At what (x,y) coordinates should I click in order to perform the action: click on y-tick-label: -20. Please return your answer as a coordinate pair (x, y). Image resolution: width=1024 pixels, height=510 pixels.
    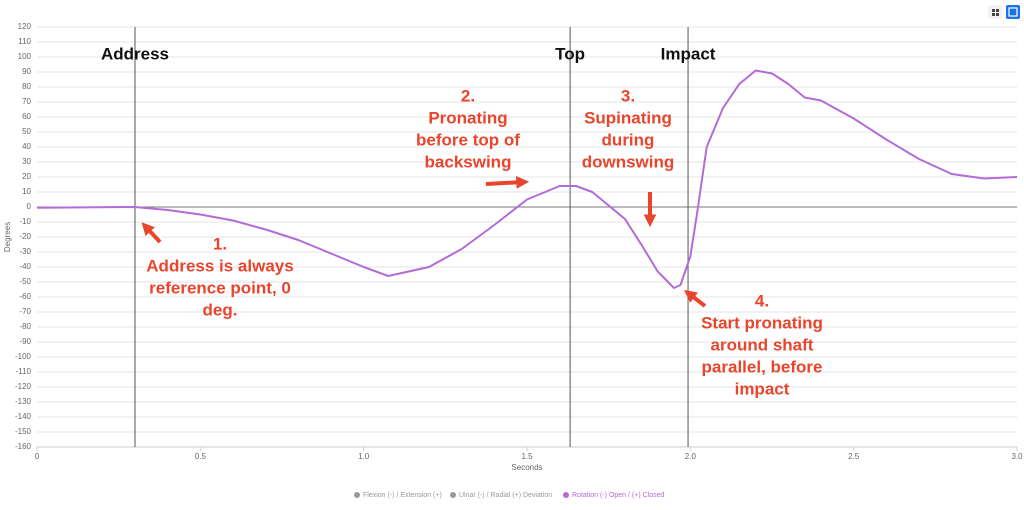
    Looking at the image, I should click on (25, 236).